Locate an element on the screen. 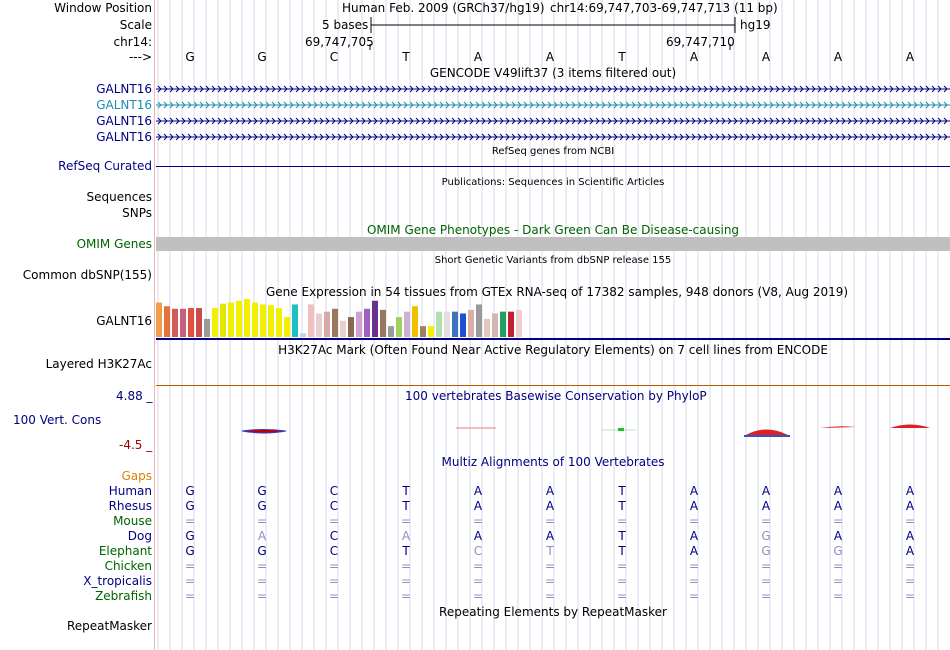 This screenshot has width=950, height=650. species-label: Chicken is located at coordinates (128, 566).